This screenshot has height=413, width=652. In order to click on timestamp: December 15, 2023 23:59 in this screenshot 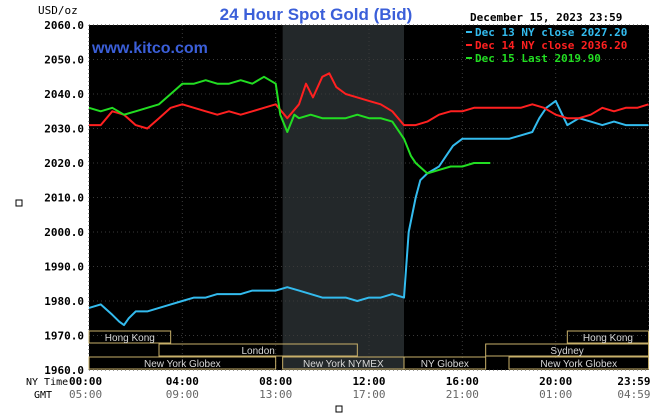, I will do `click(546, 17)`.